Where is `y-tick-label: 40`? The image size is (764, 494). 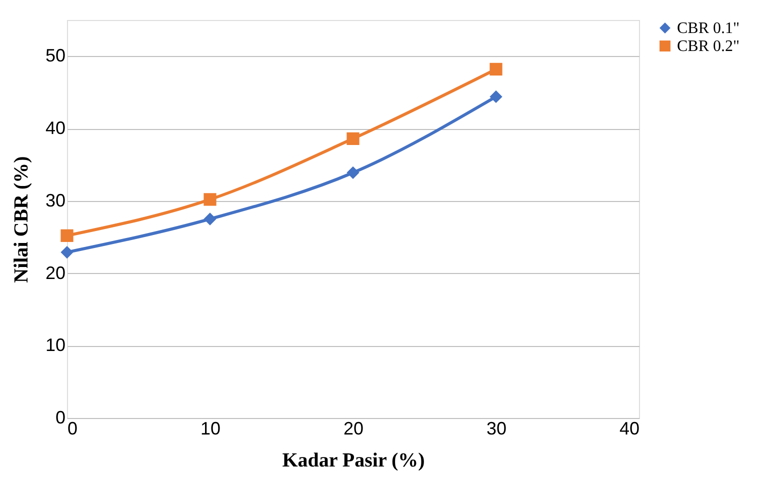 y-tick-label: 40 is located at coordinates (55, 128).